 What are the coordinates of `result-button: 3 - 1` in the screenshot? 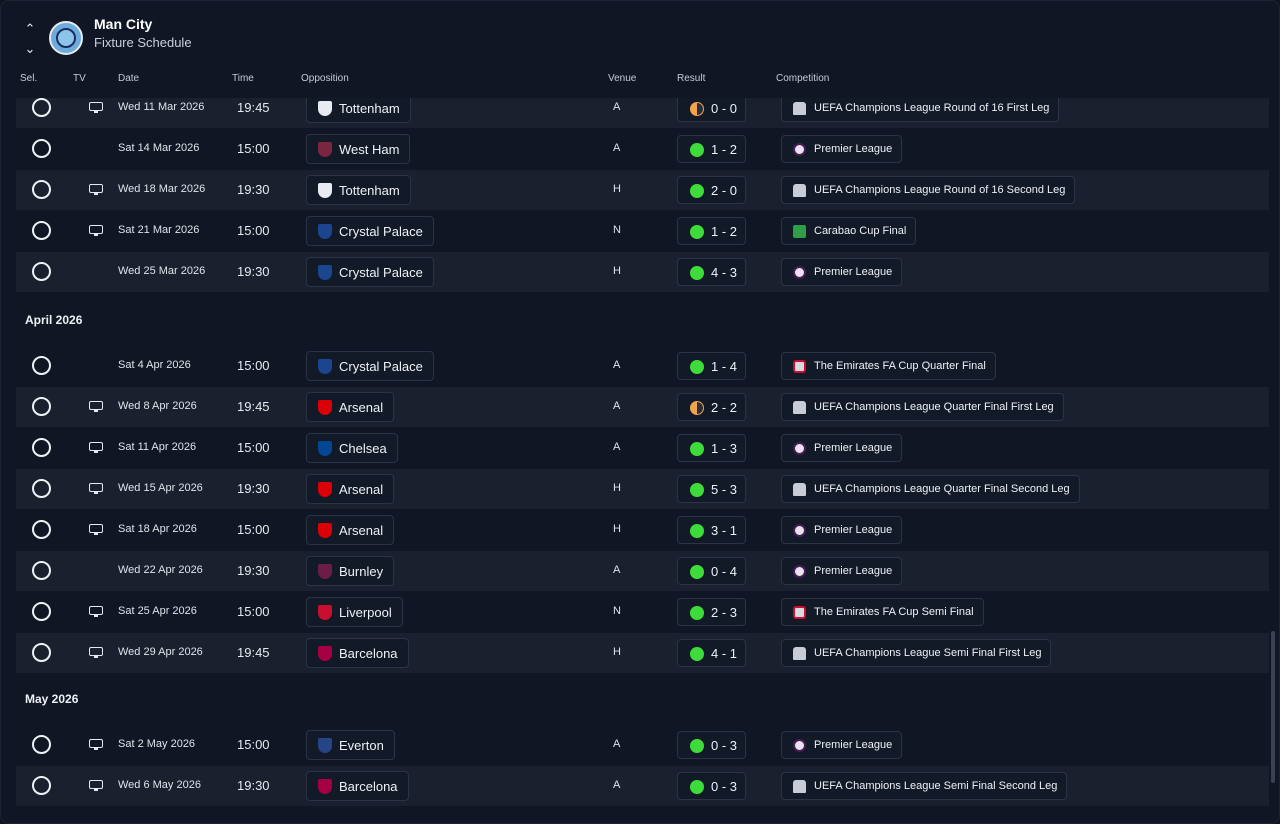 It's located at (711, 530).